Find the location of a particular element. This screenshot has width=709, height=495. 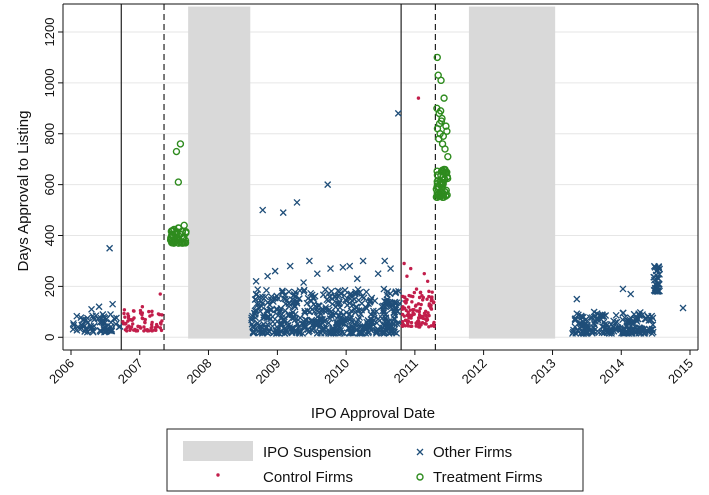

x-axis-ticks: 2006 2007 2008 2009 2010 2011 2012 2013 2014 2015 is located at coordinates (371, 368).